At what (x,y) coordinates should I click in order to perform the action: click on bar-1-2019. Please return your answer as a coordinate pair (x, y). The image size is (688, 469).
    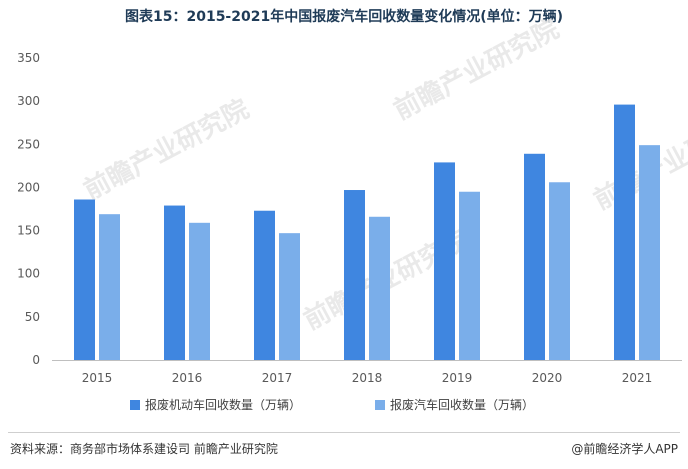
    Looking at the image, I should click on (444, 261).